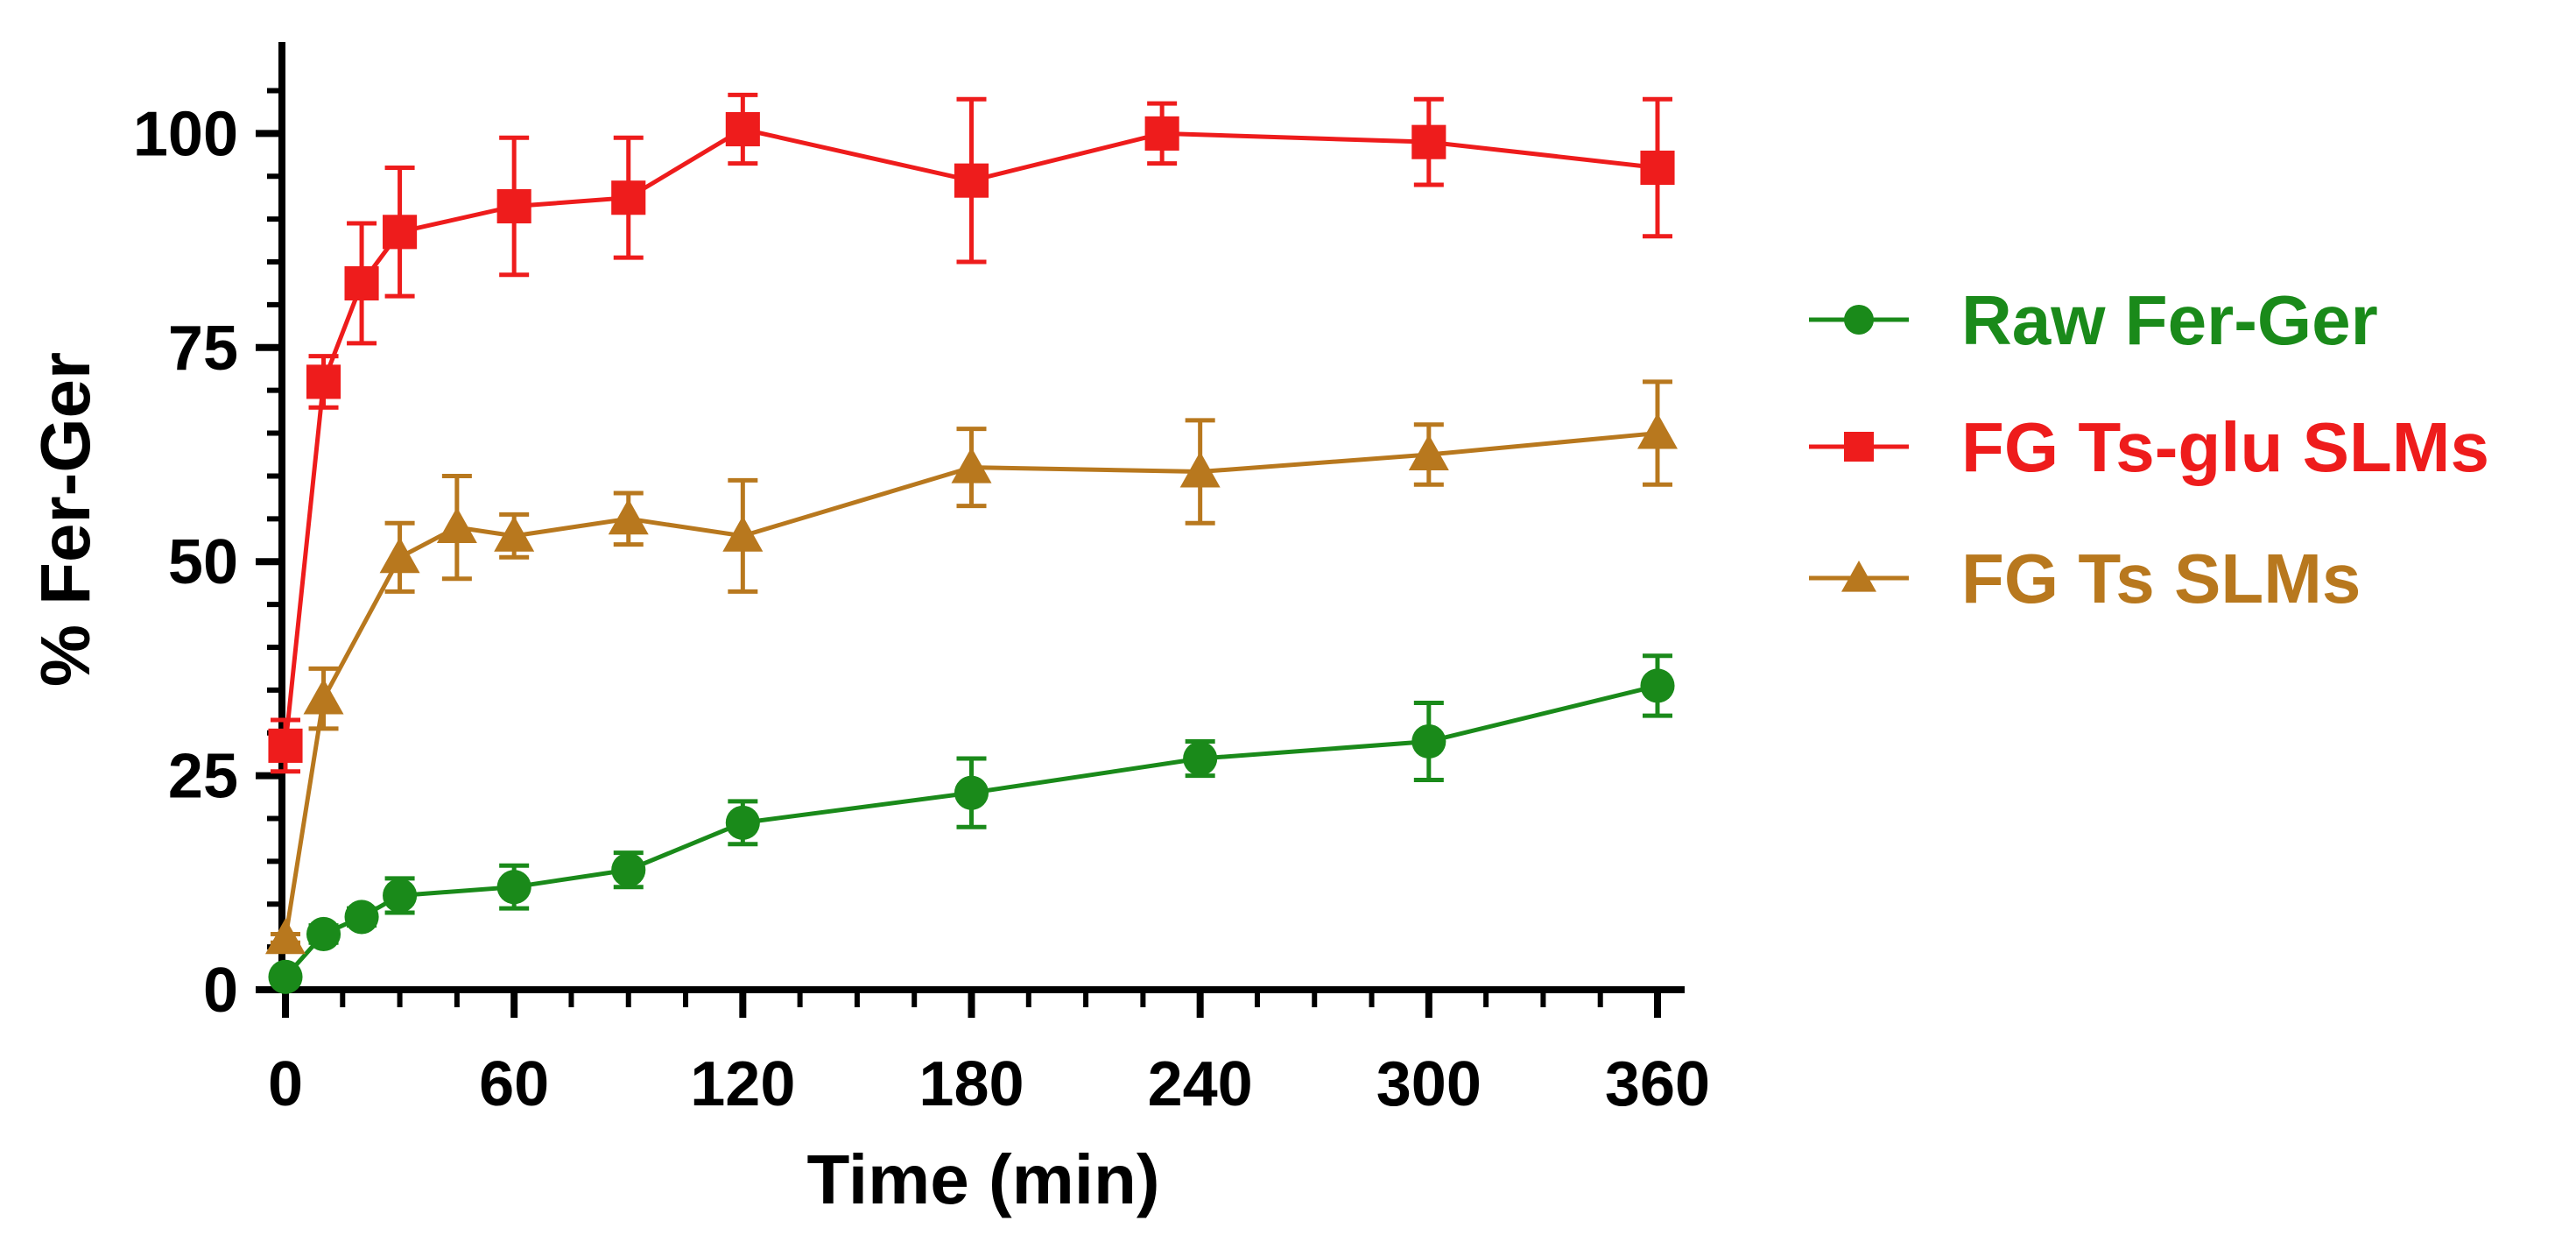 This screenshot has height=1249, width=2576. I want to click on y-axis-title: % Fer-Ger, so click(65, 519).